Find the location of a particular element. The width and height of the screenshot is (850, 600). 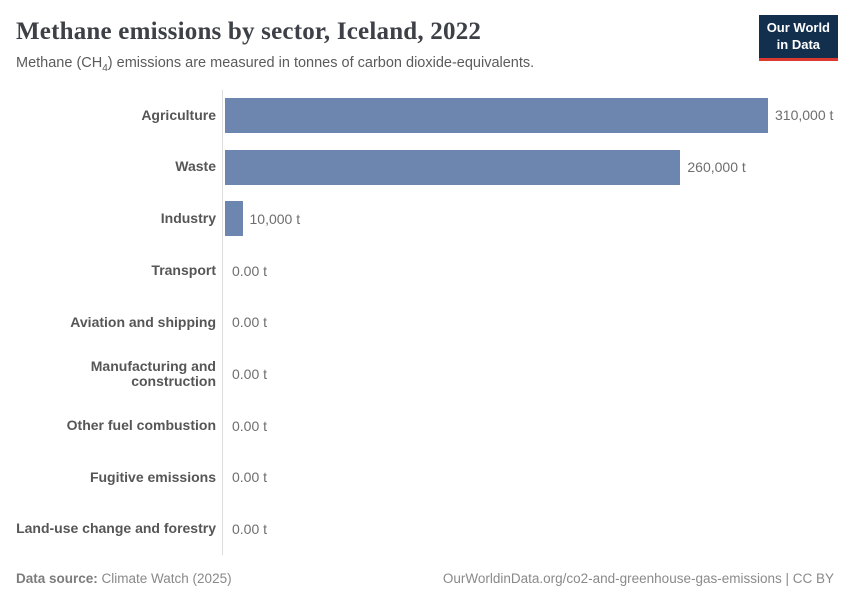

category-label: Aviation and shipping is located at coordinates (143, 321).